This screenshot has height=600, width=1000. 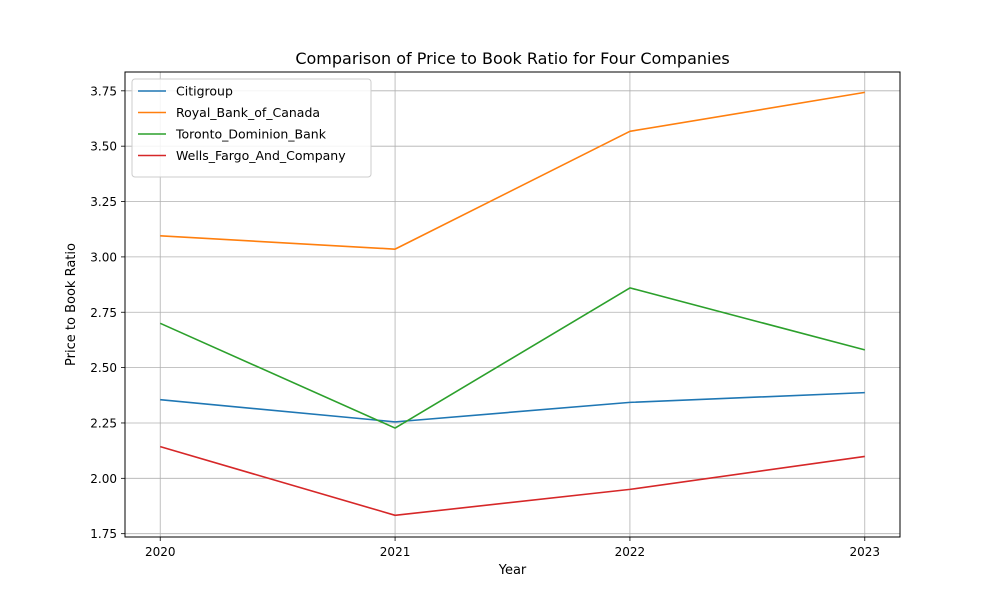 What do you see at coordinates (103, 257) in the screenshot?
I see `y-tick-label: 3.00` at bounding box center [103, 257].